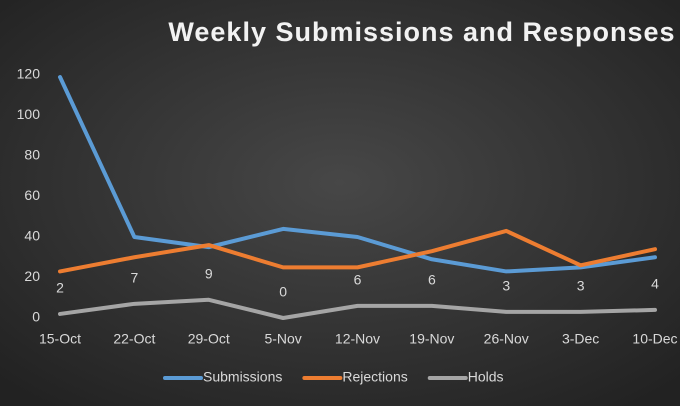  What do you see at coordinates (36, 317) in the screenshot?
I see `y-tick-label: 0` at bounding box center [36, 317].